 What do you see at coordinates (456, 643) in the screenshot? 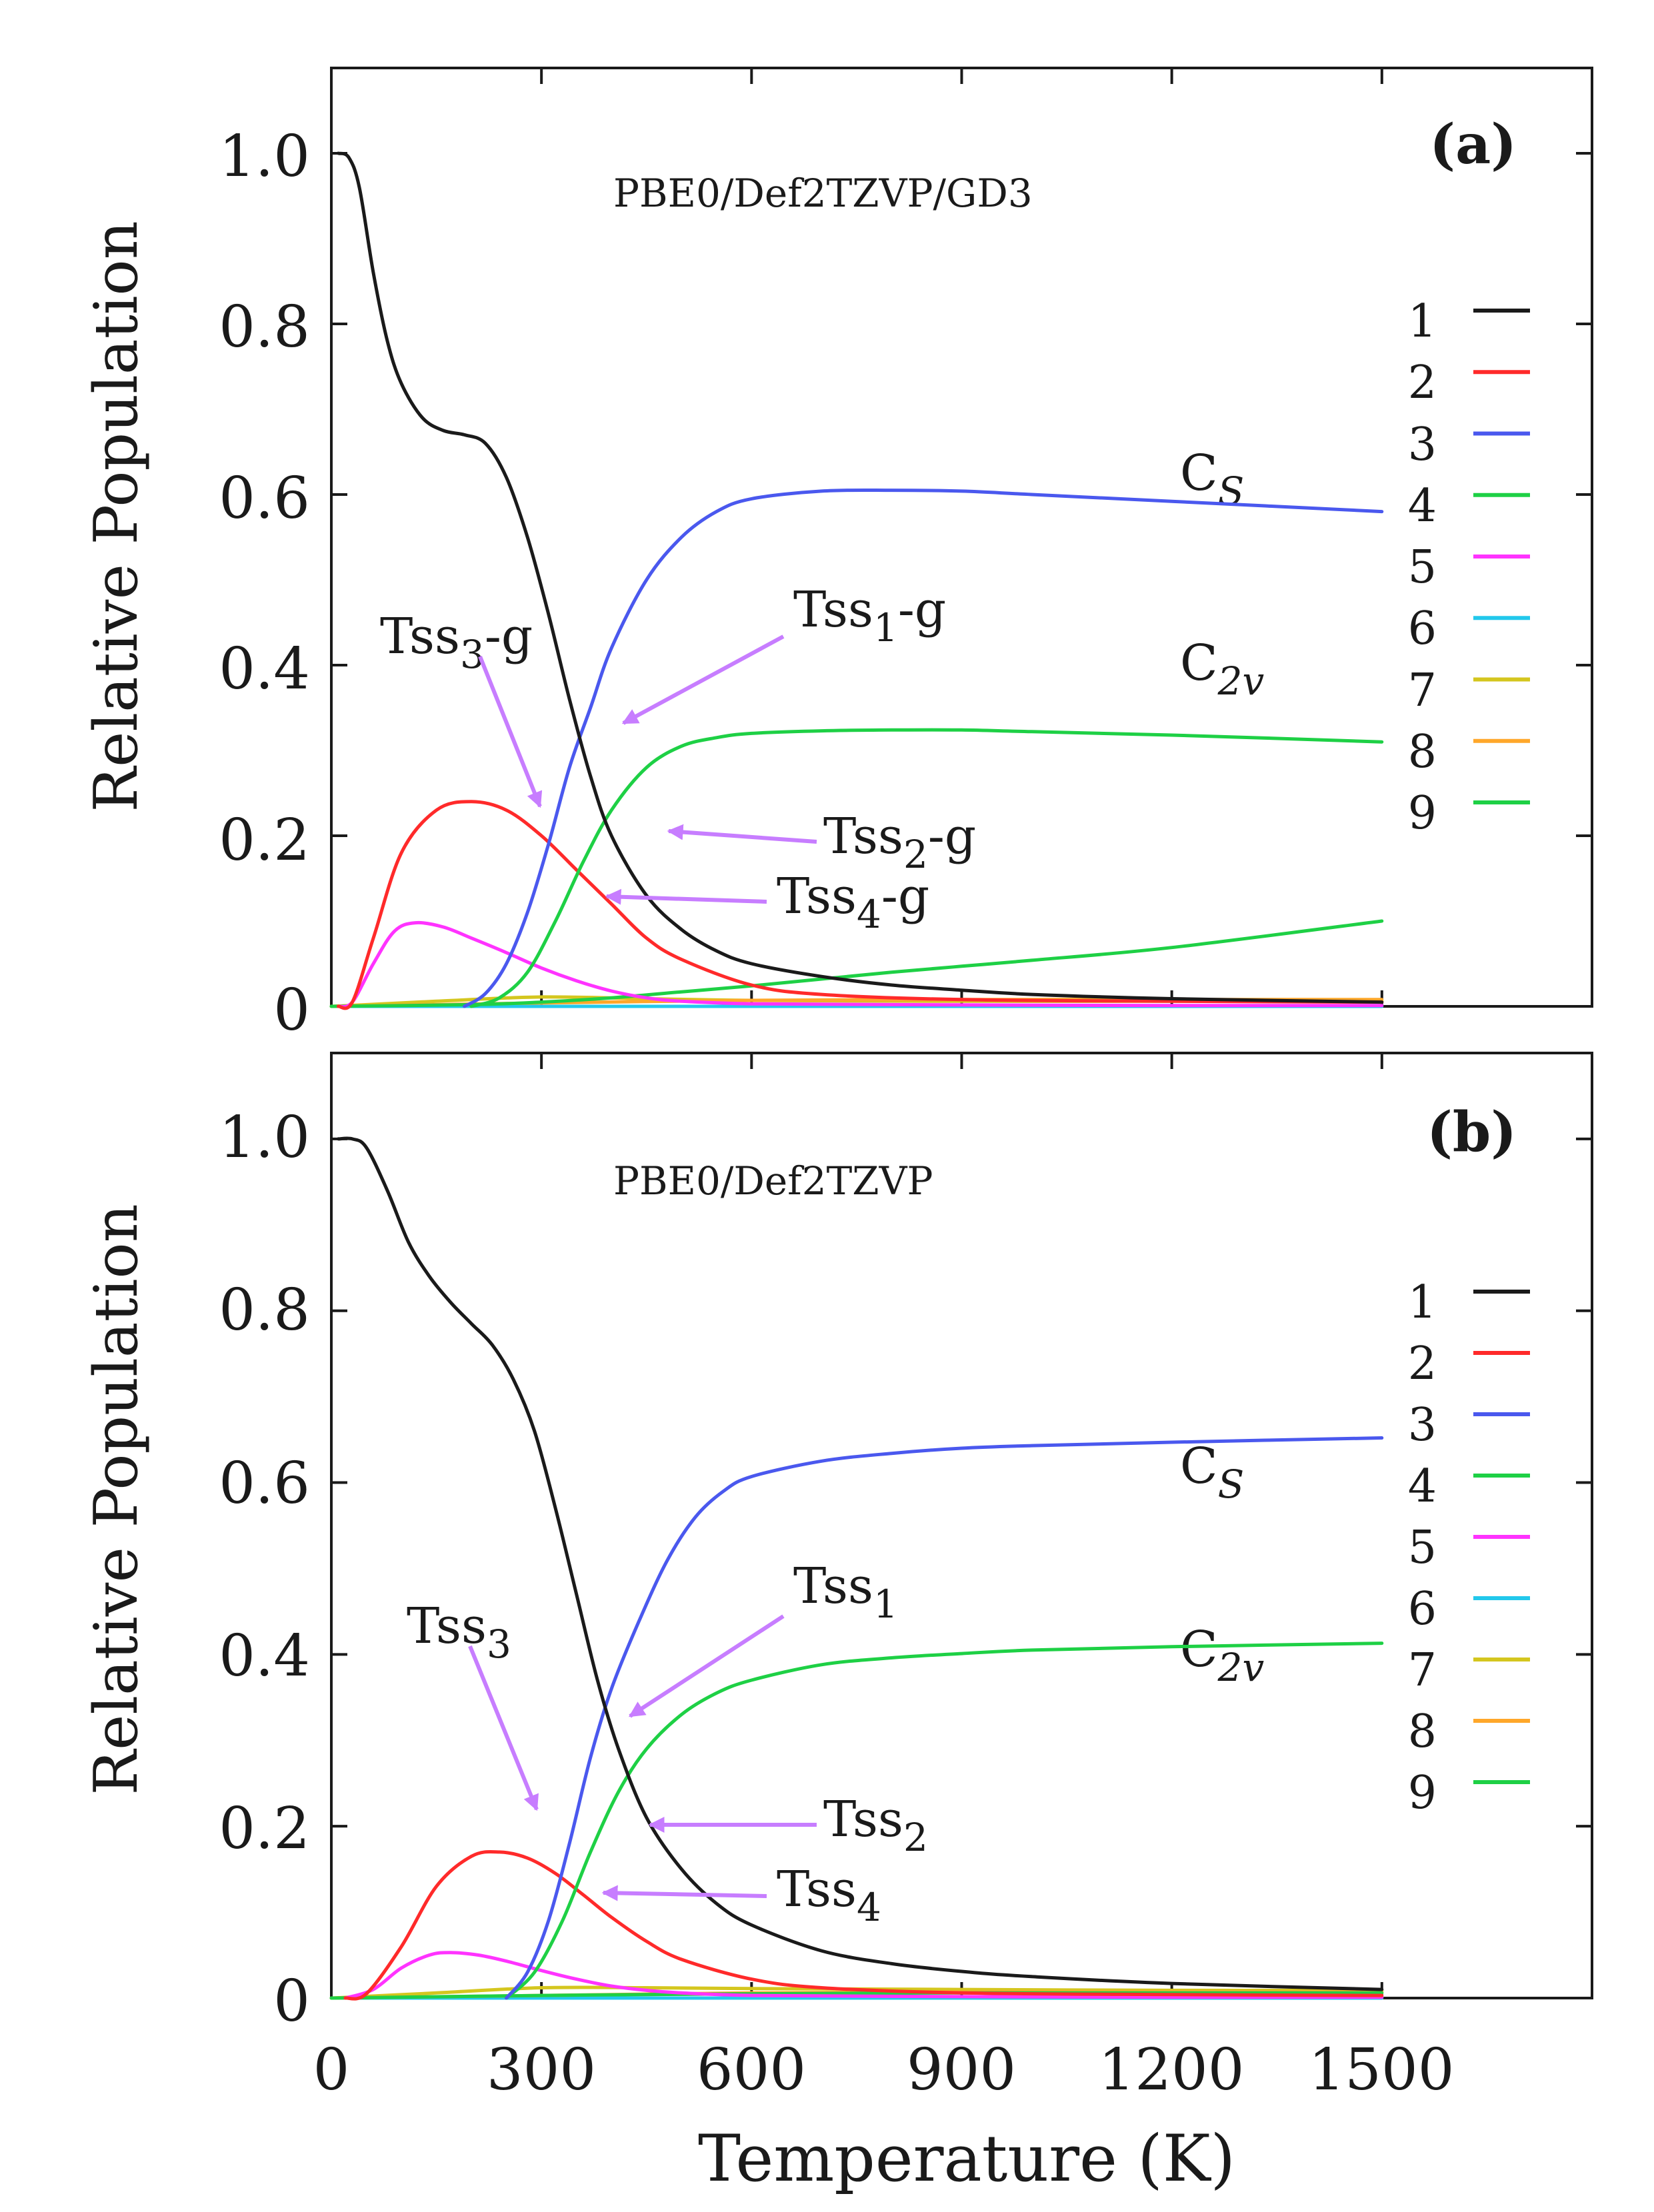
I see `annotation-tss3: Tss3-g` at bounding box center [456, 643].